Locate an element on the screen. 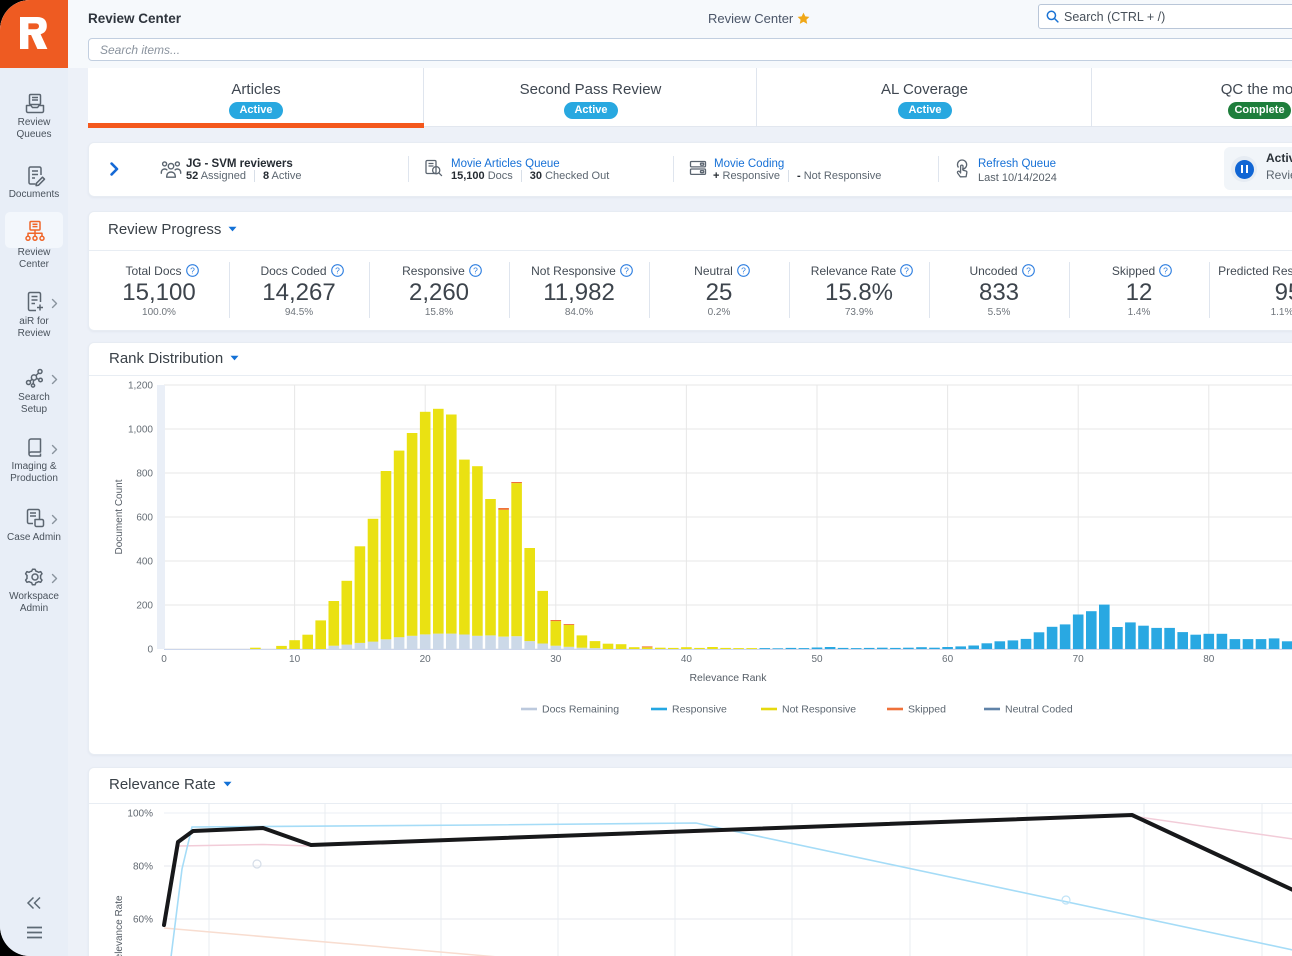 Image resolution: width=1292 pixels, height=956 pixels. svg-text: 600 is located at coordinates (144, 518).